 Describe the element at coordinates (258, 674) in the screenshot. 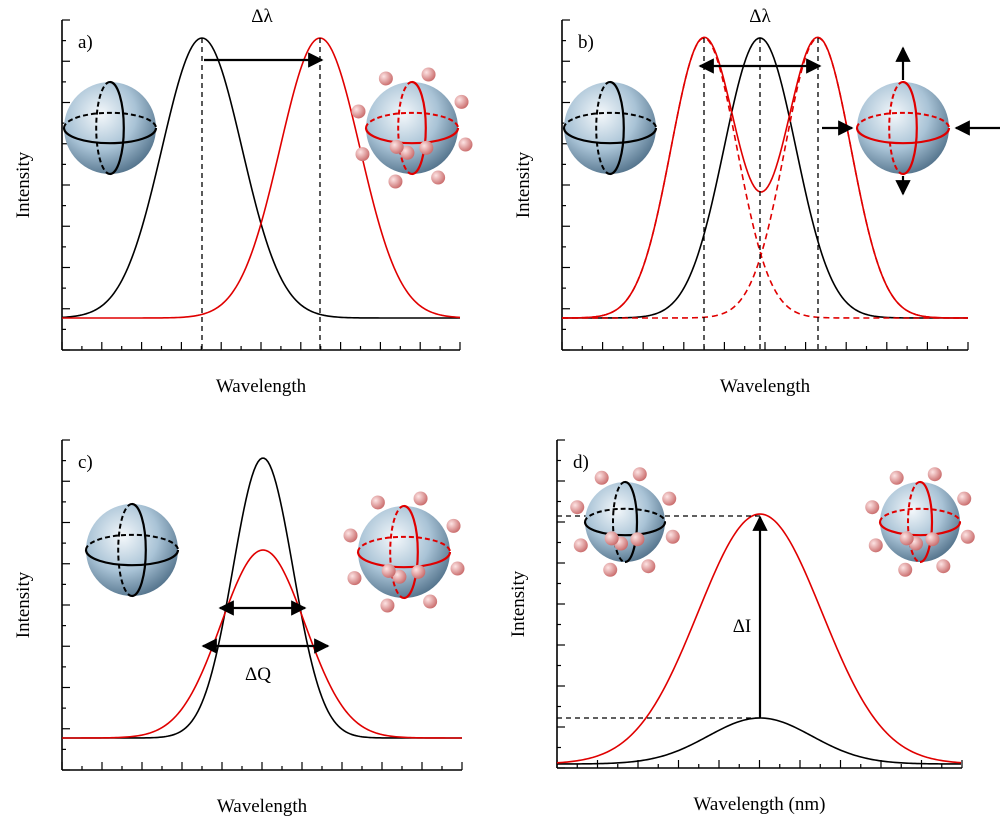

I see `annotation: ΔQ` at that location.